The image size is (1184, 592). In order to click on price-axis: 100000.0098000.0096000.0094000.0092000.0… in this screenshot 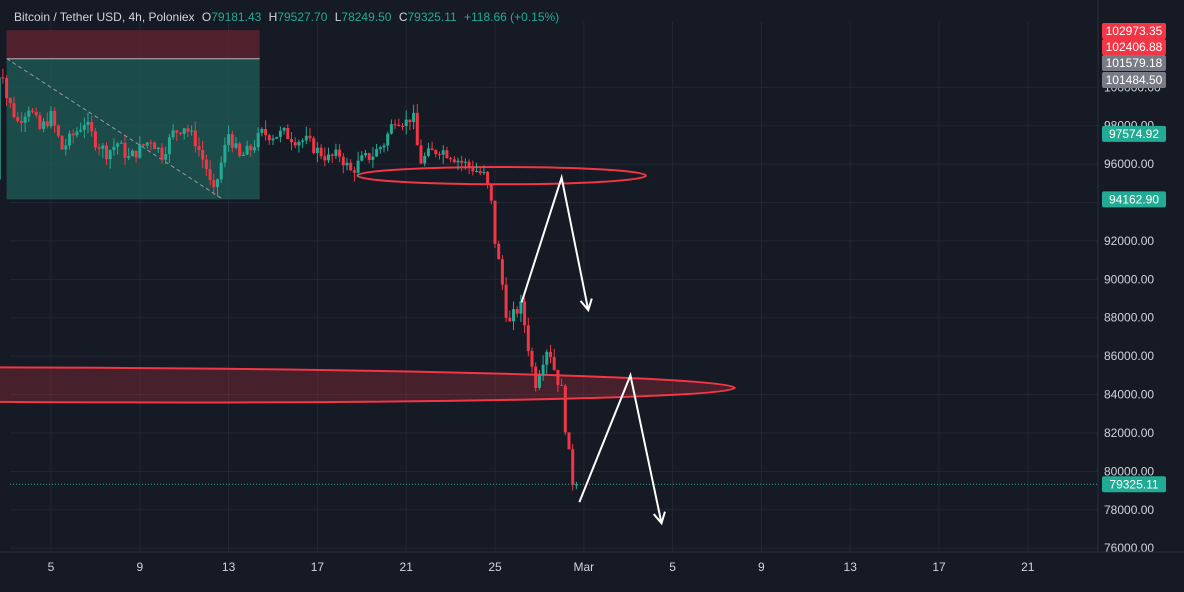, I will do `click(1140, 296)`.